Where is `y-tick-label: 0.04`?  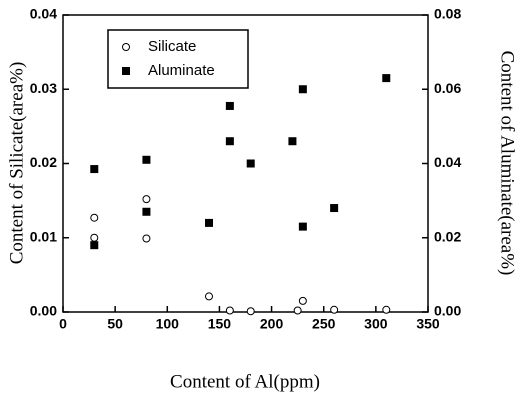
y-tick-label: 0.04 is located at coordinates (43, 14).